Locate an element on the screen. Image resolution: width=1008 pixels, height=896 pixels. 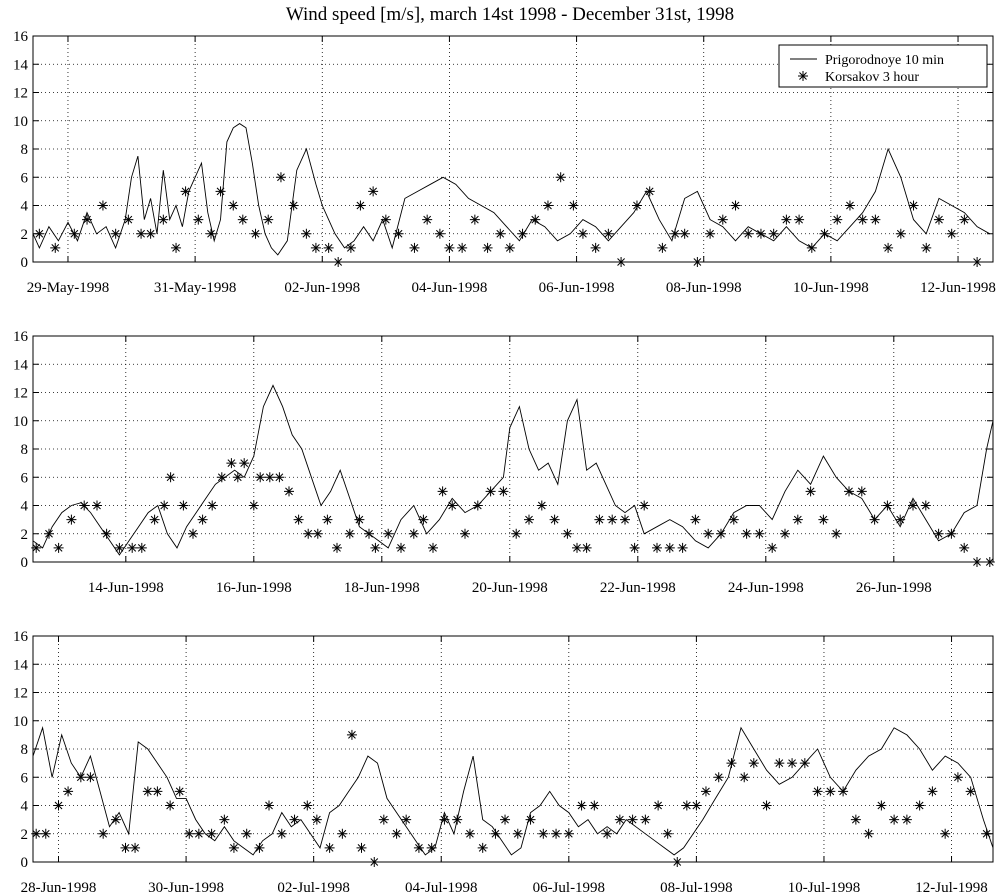
x-tick-label: 16-Jun-1998 is located at coordinates (254, 588).